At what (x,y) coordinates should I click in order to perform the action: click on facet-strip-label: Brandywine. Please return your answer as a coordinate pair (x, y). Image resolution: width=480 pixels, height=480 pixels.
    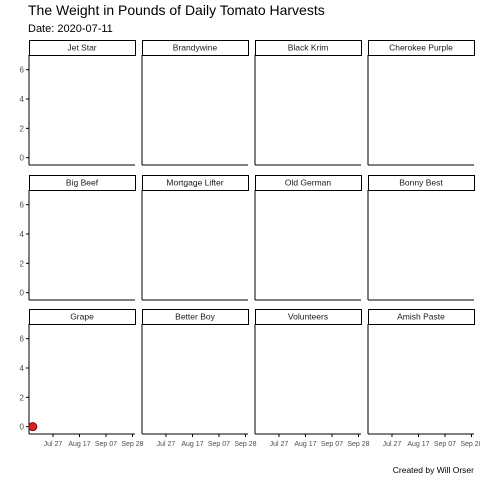
    Looking at the image, I should click on (195, 48).